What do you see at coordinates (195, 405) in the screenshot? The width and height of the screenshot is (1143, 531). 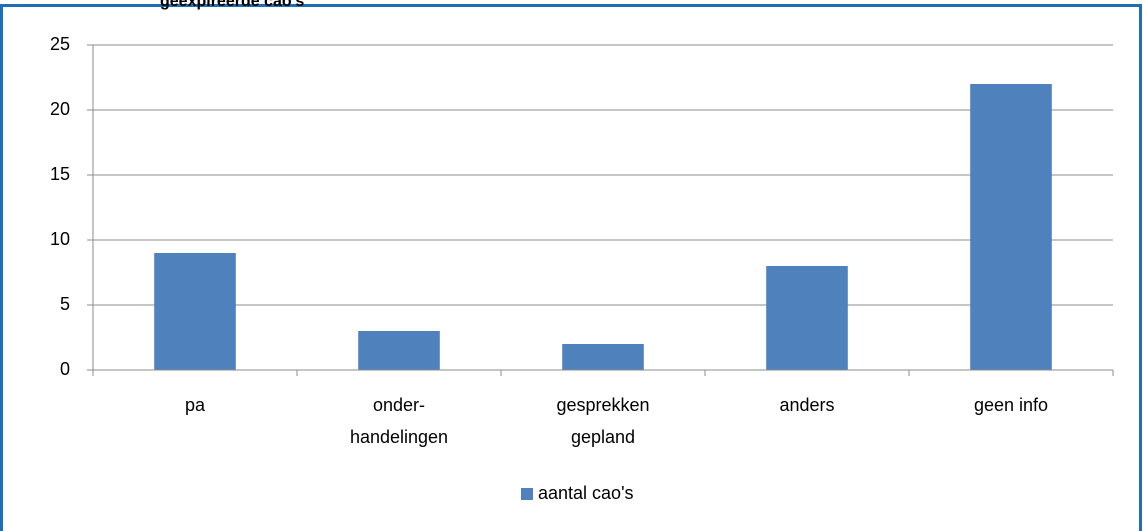 I see `x-tick-label: pa` at bounding box center [195, 405].